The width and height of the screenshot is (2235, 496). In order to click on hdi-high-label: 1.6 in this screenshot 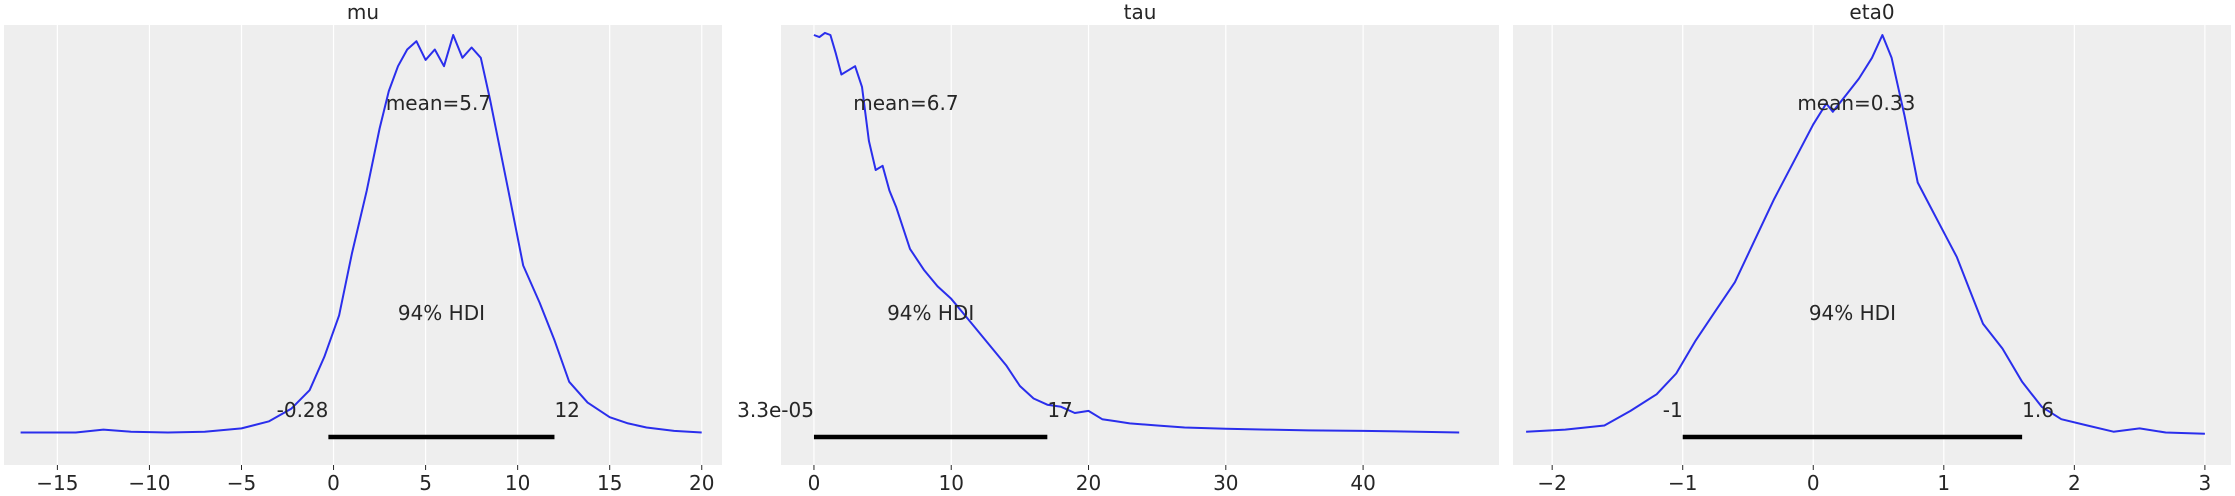, I will do `click(2038, 410)`.